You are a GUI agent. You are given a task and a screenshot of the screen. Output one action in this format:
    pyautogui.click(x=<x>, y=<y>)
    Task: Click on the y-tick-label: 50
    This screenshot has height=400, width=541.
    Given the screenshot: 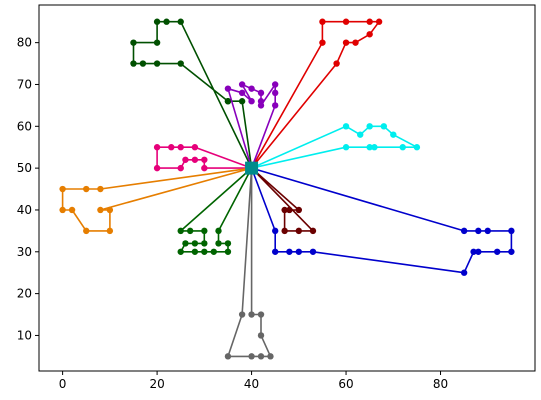 What is the action you would take?
    pyautogui.click(x=24, y=168)
    